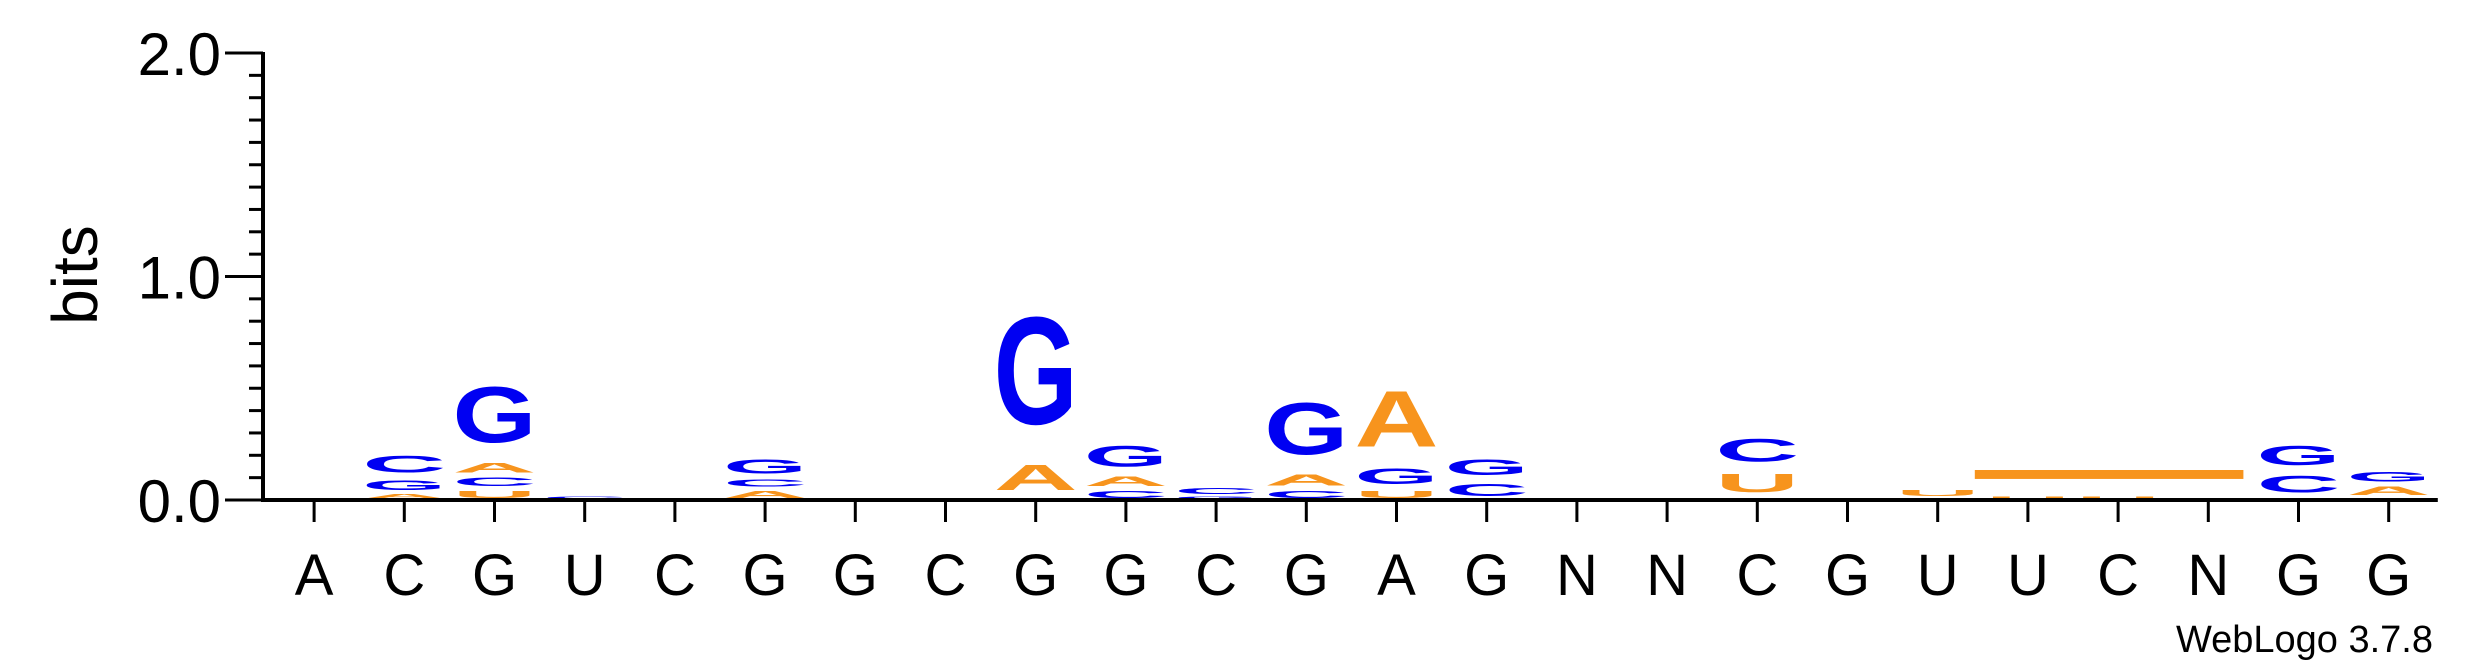  Describe the element at coordinates (2109, 474) in the screenshot. I see `wide-logo-bar` at that location.